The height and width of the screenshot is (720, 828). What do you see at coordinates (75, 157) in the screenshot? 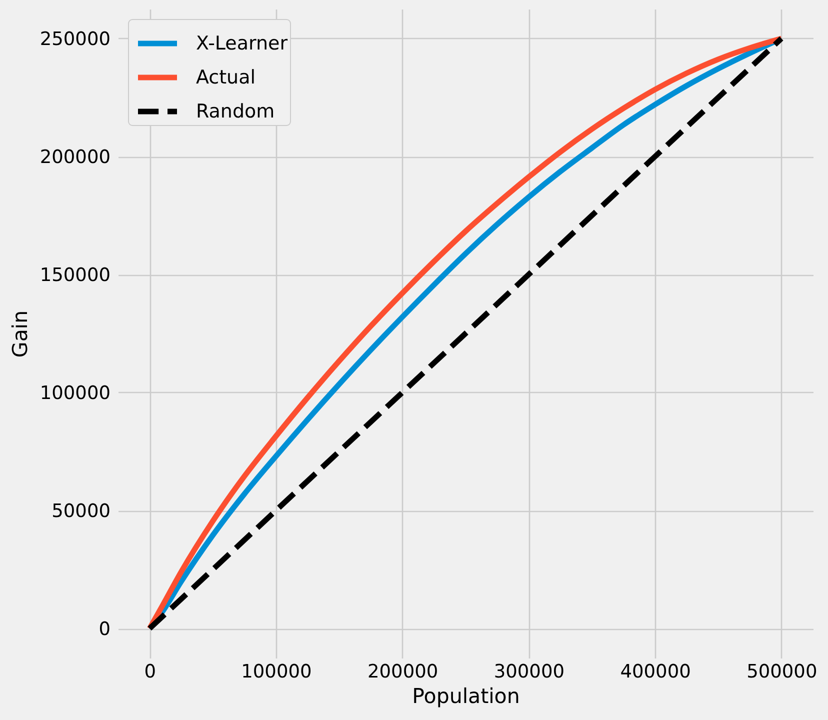
I see `y-tick-label: 200000` at bounding box center [75, 157].